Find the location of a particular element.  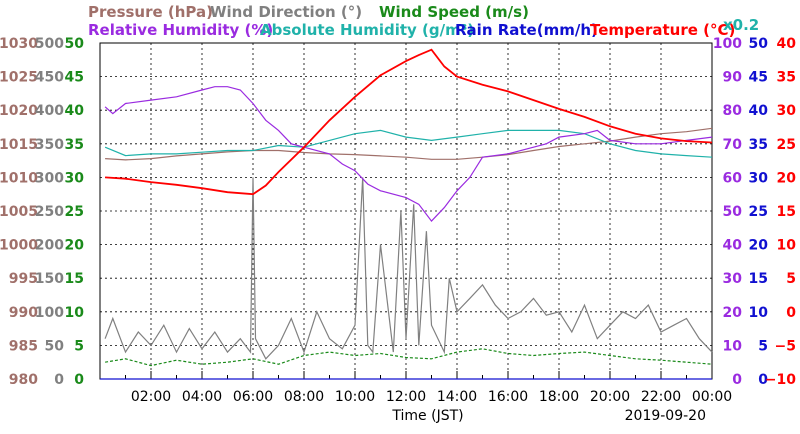

y-tick-label-pressure: 1025 is located at coordinates (19, 78).